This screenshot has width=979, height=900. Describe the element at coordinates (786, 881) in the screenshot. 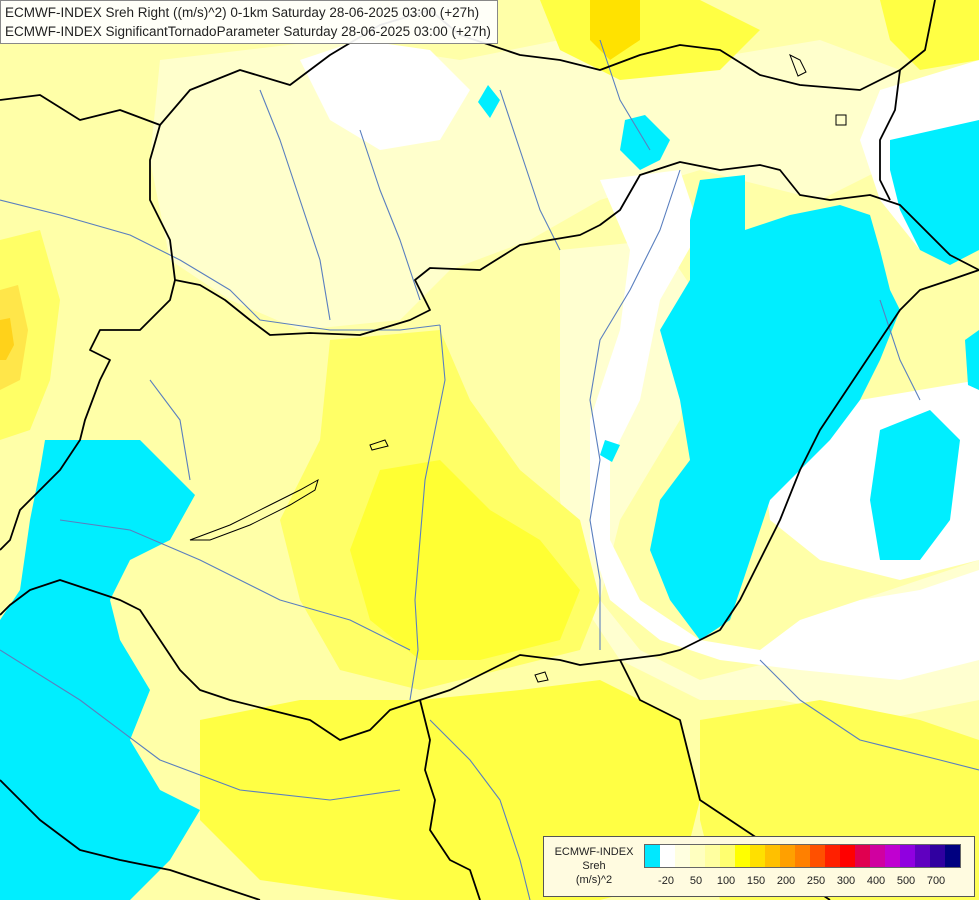

I see `legend-tick-label: 200` at that location.